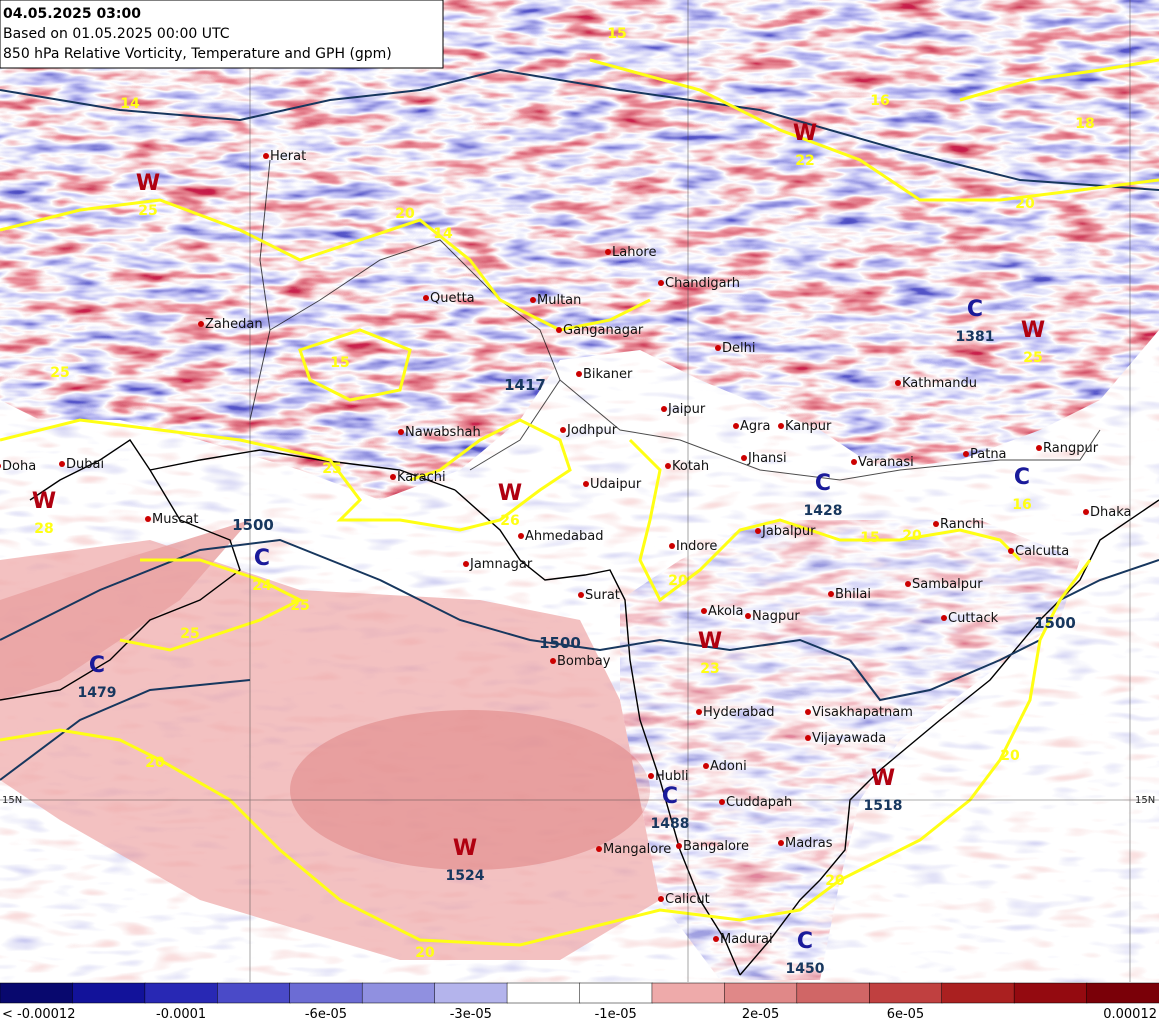 The width and height of the screenshot is (1159, 1024). What do you see at coordinates (883, 806) in the screenshot?
I see `gph-value: 1518` at bounding box center [883, 806].